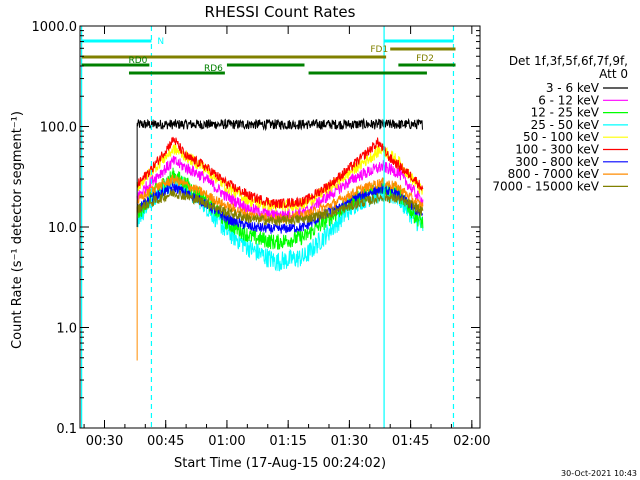 The height and width of the screenshot is (480, 640). What do you see at coordinates (268, 56) in the screenshot?
I see `flag-bars-layer: N FD1 FD2 RD0 RD6` at bounding box center [268, 56].